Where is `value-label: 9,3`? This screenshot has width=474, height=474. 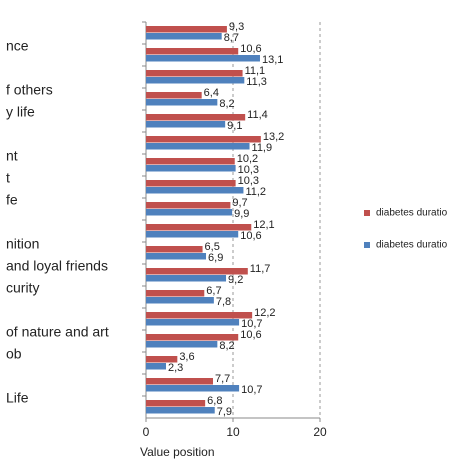
value-label: 9,3 is located at coordinates (236, 27).